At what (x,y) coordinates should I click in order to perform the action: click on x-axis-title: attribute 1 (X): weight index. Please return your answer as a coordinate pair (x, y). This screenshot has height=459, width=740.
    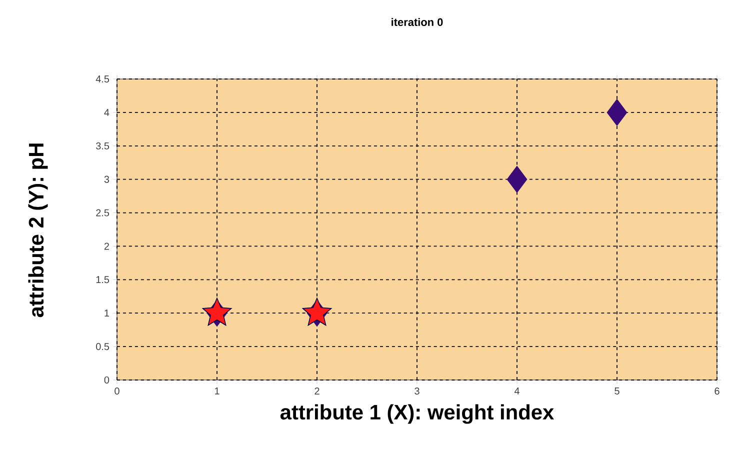
    Looking at the image, I should click on (417, 414).